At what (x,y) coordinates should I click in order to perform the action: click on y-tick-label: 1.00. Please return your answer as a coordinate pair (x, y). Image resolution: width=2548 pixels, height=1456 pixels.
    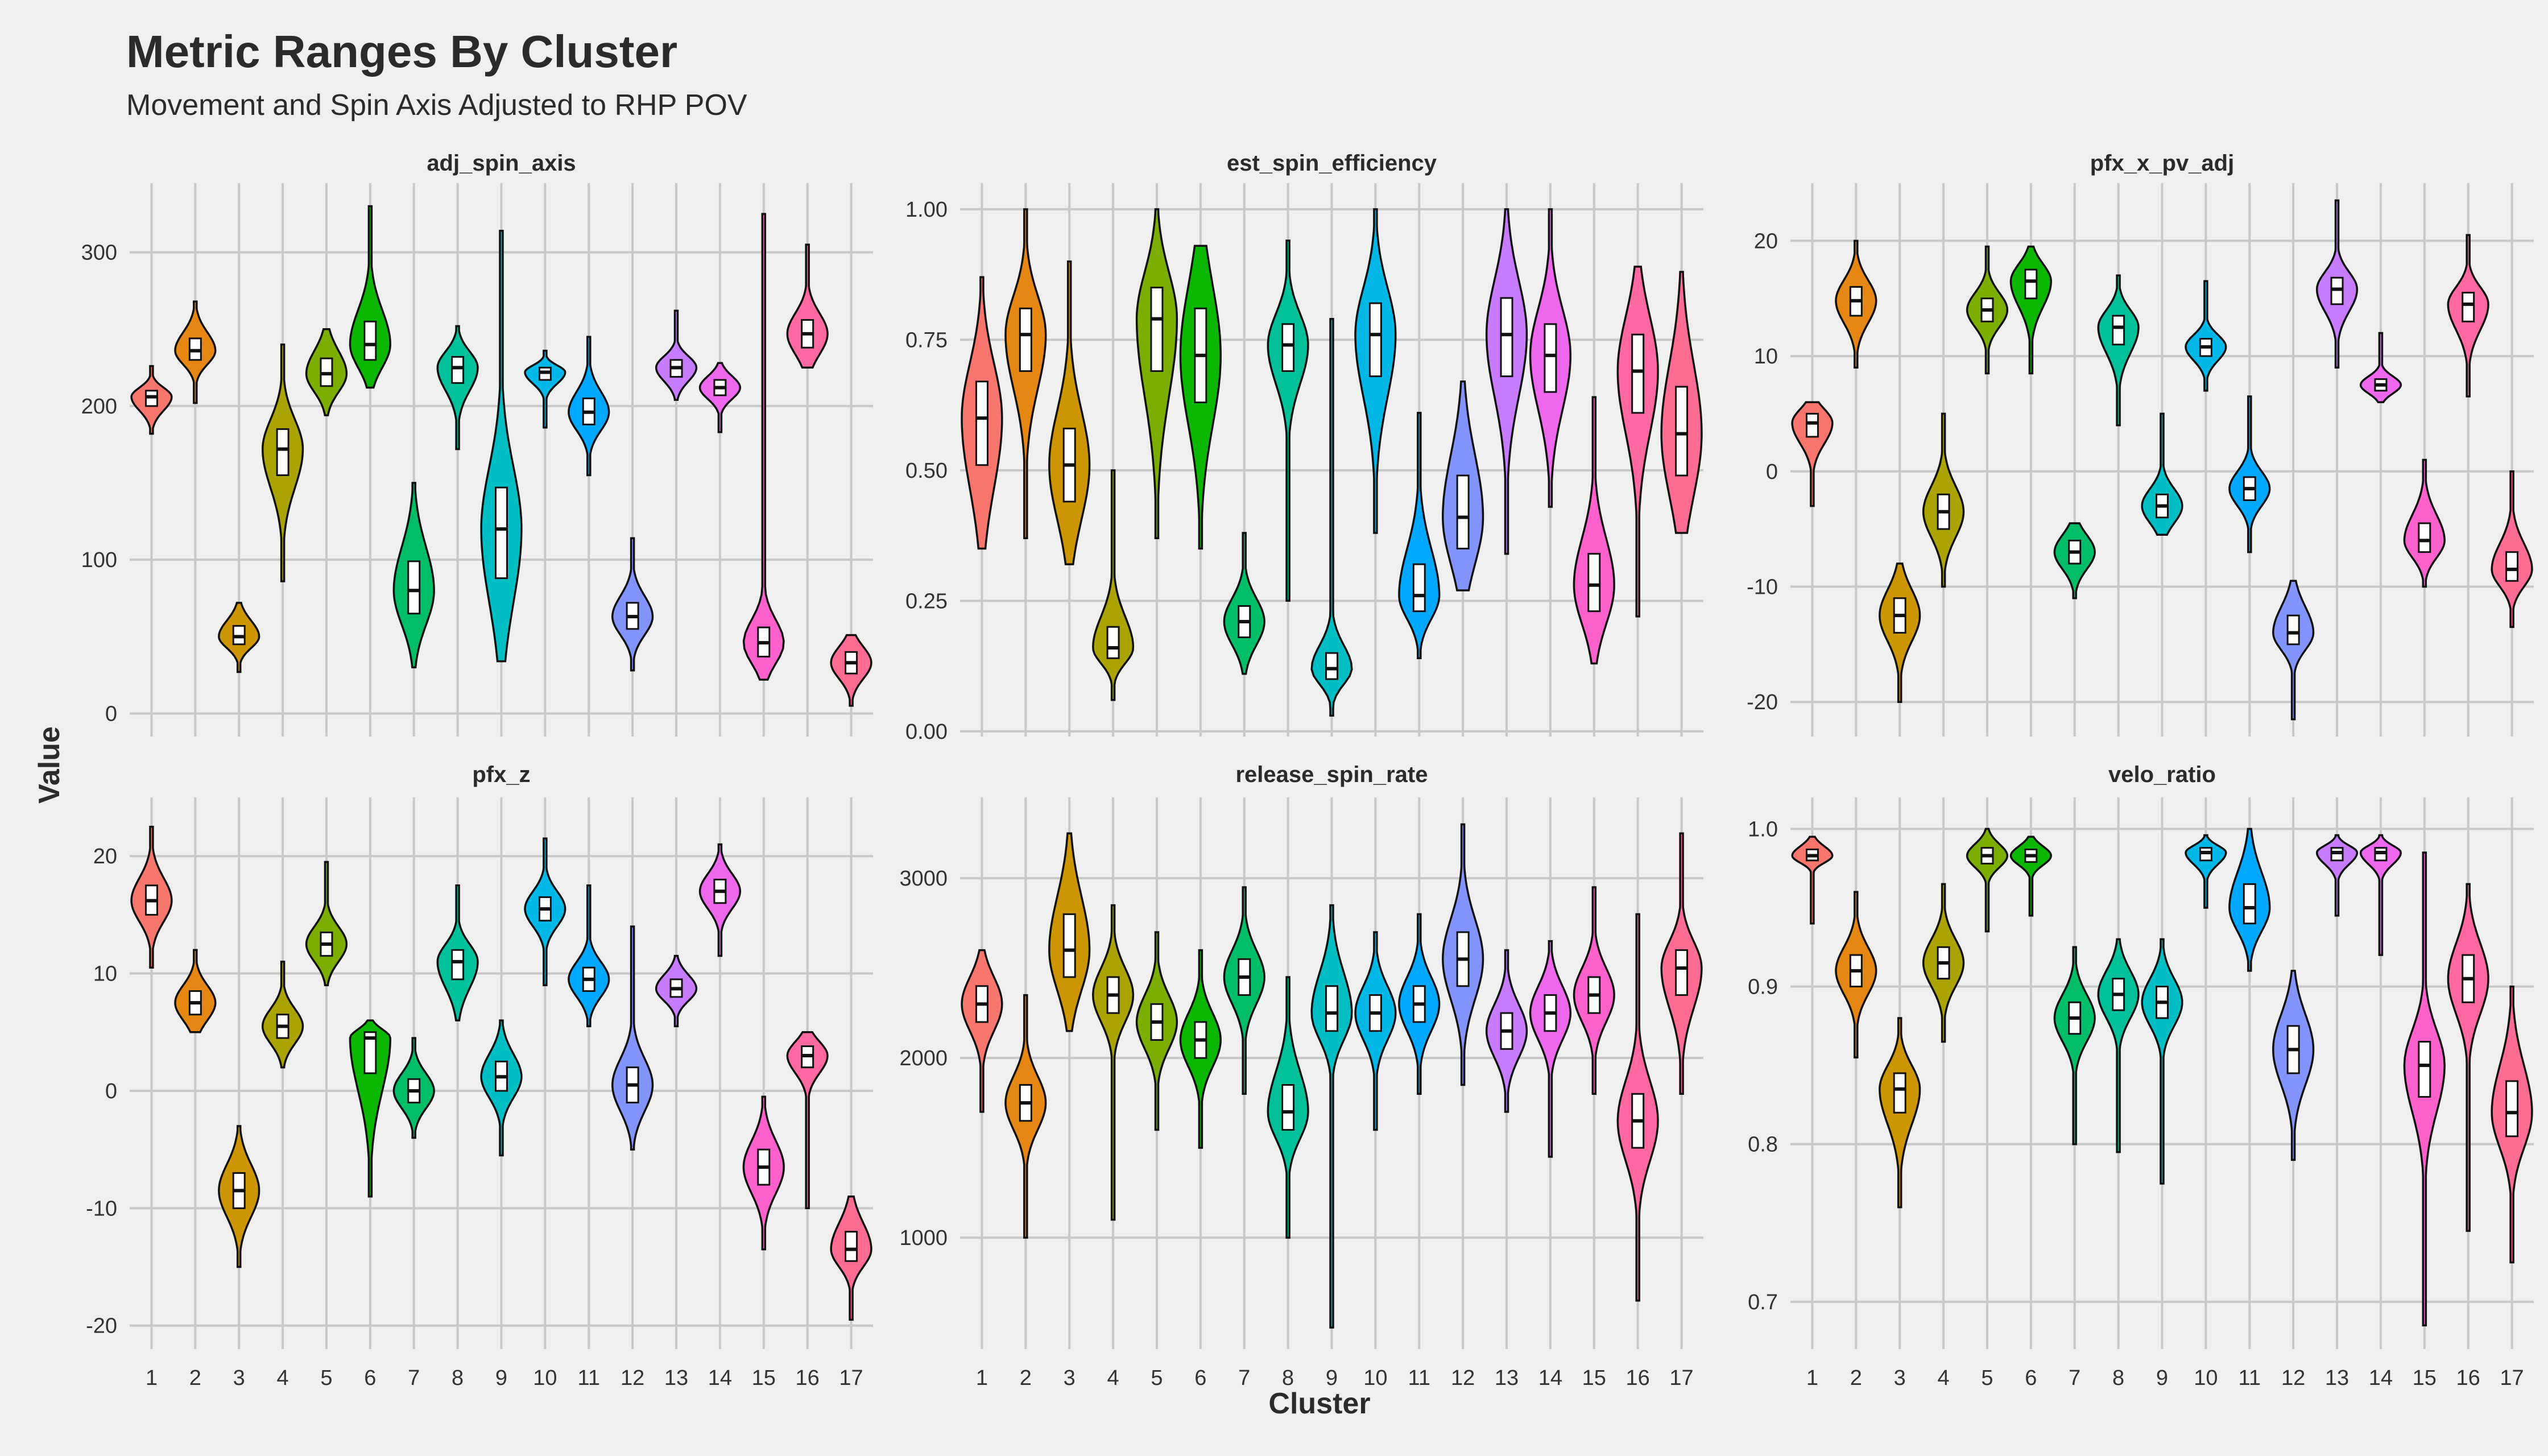
    Looking at the image, I should click on (926, 210).